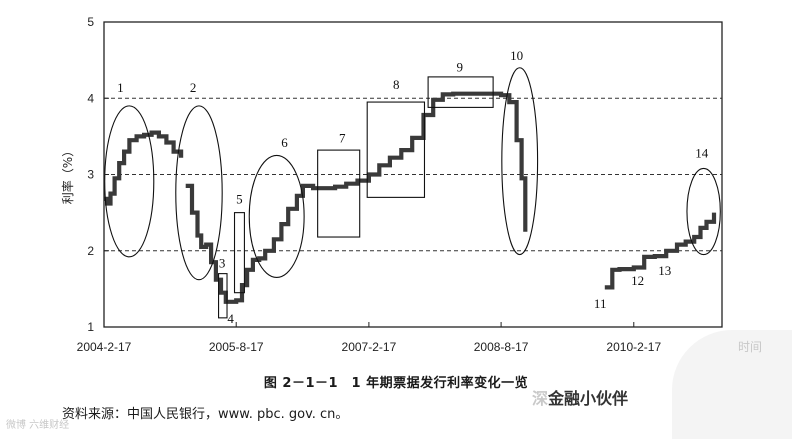 The height and width of the screenshot is (439, 792). I want to click on x-tick-label: 2007-2-17, so click(369, 347).